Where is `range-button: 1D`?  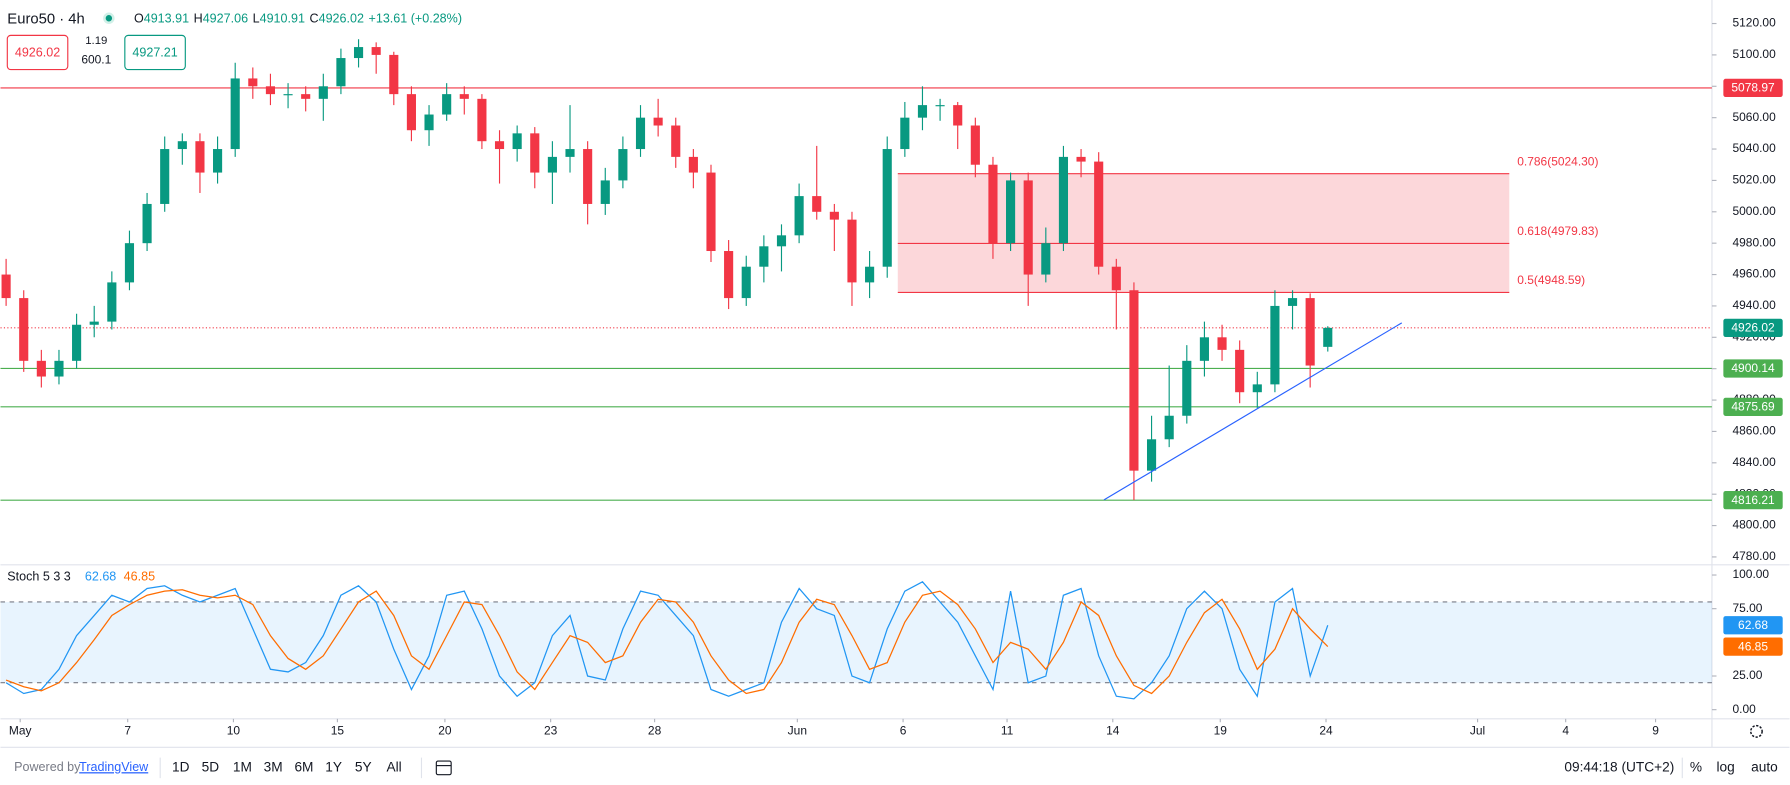
range-button: 1D is located at coordinates (181, 766).